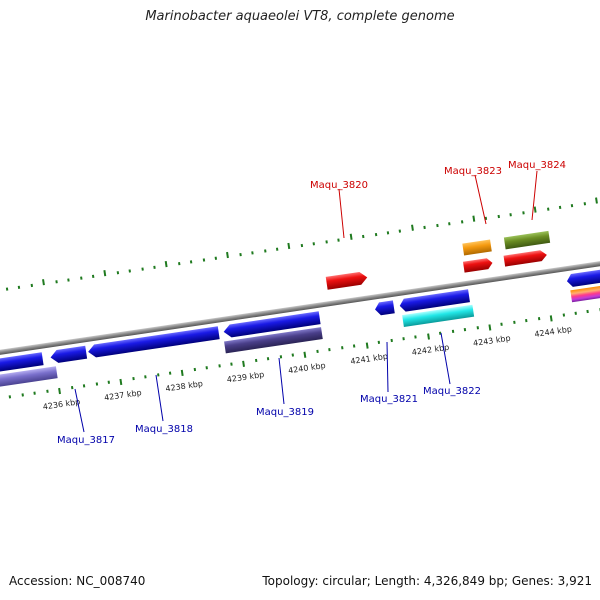 This screenshot has width=600, height=600. I want to click on kbp-label: 4240 kbp, so click(307, 368).